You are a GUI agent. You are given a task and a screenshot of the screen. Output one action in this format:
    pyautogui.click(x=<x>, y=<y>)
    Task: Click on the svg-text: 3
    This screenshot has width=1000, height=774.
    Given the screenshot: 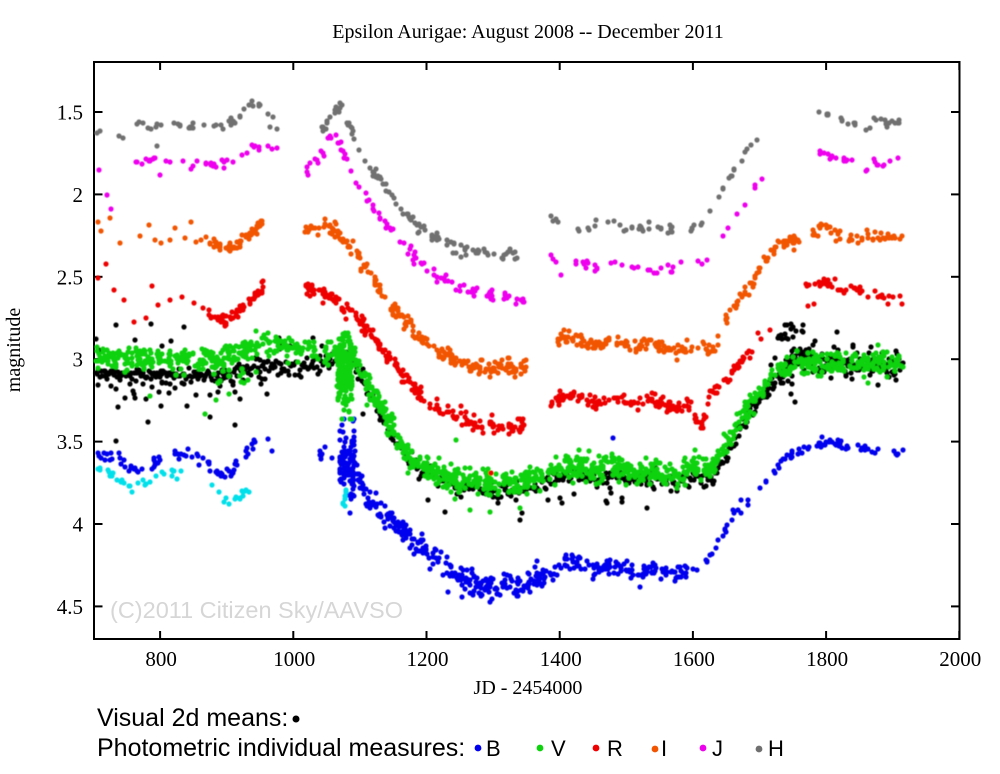 What is the action you would take?
    pyautogui.click(x=78, y=360)
    